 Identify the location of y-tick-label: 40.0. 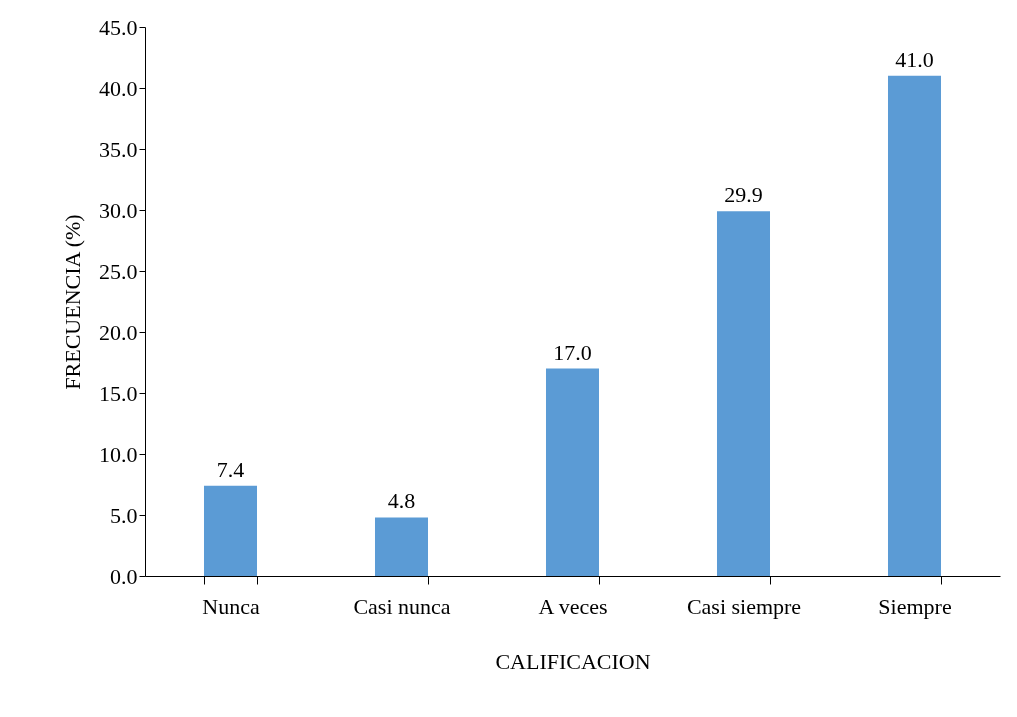
(118, 88).